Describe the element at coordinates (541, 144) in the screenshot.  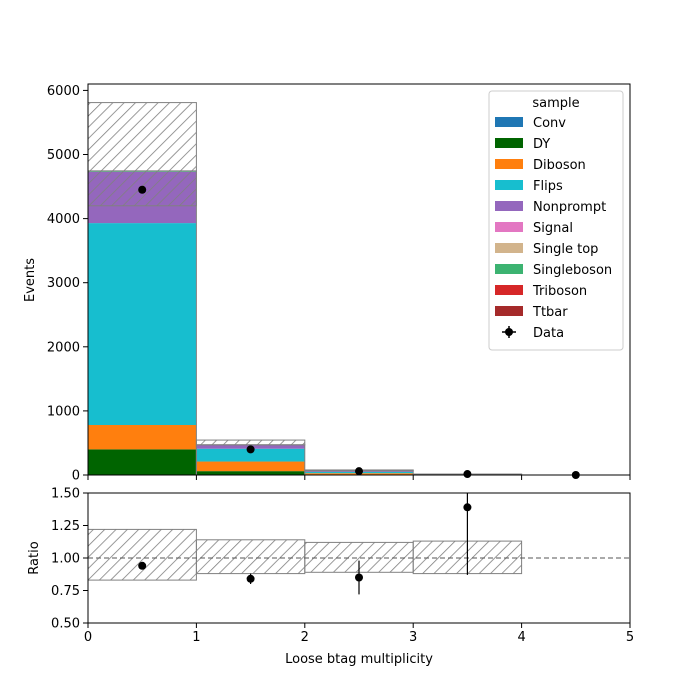
I see `legend-label-dy: DY` at that location.